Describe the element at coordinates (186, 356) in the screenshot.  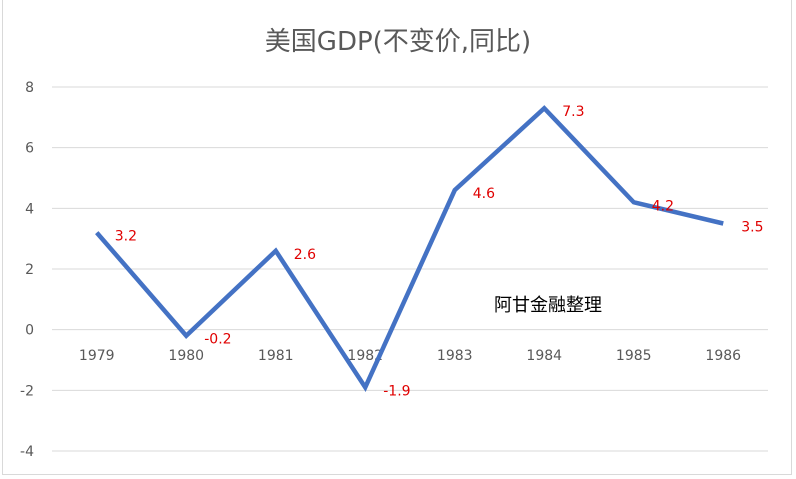
I see `x-tick-label: 1980` at that location.